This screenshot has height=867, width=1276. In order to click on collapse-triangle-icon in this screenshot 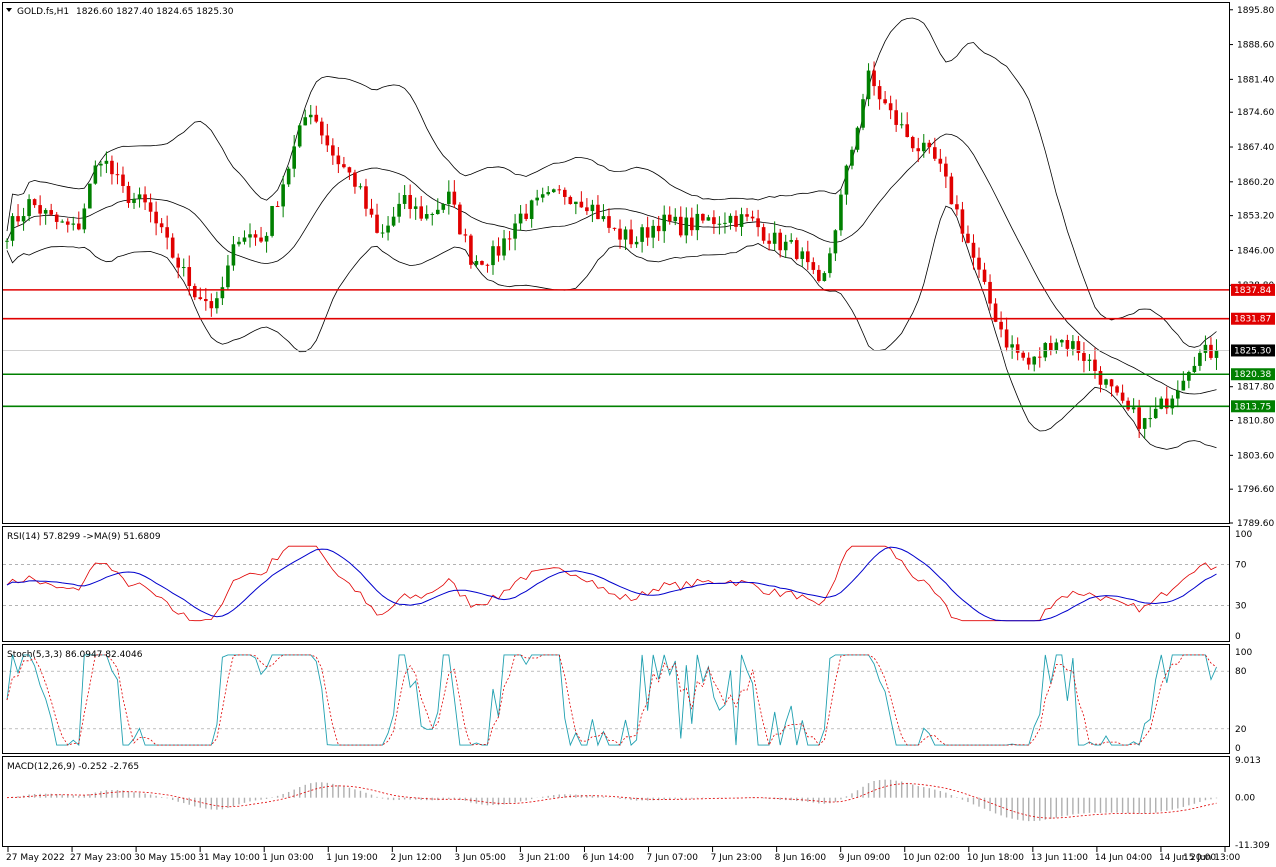, I will do `click(9, 10)`.